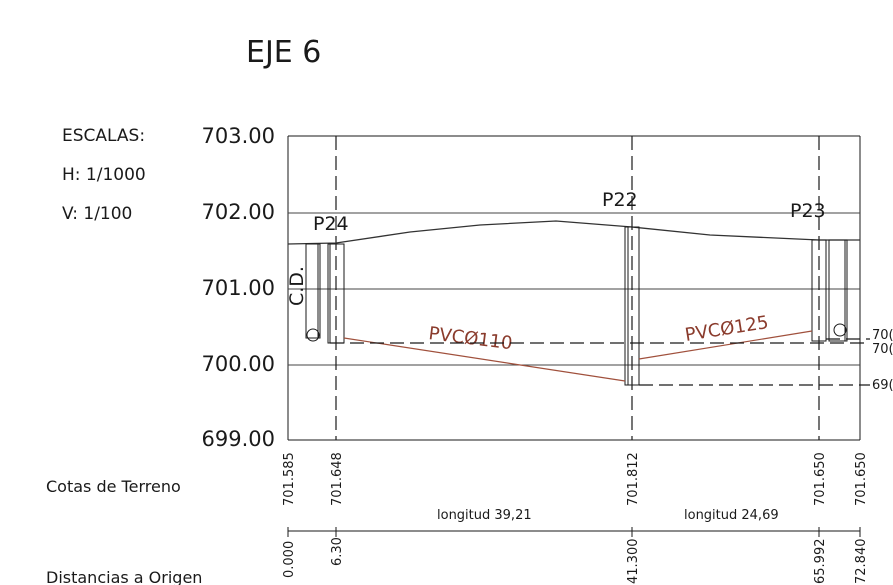 Image resolution: width=893 pixels, height=585 pixels. What do you see at coordinates (633, 562) in the screenshot?
I see `distance-value: 41.300` at bounding box center [633, 562].